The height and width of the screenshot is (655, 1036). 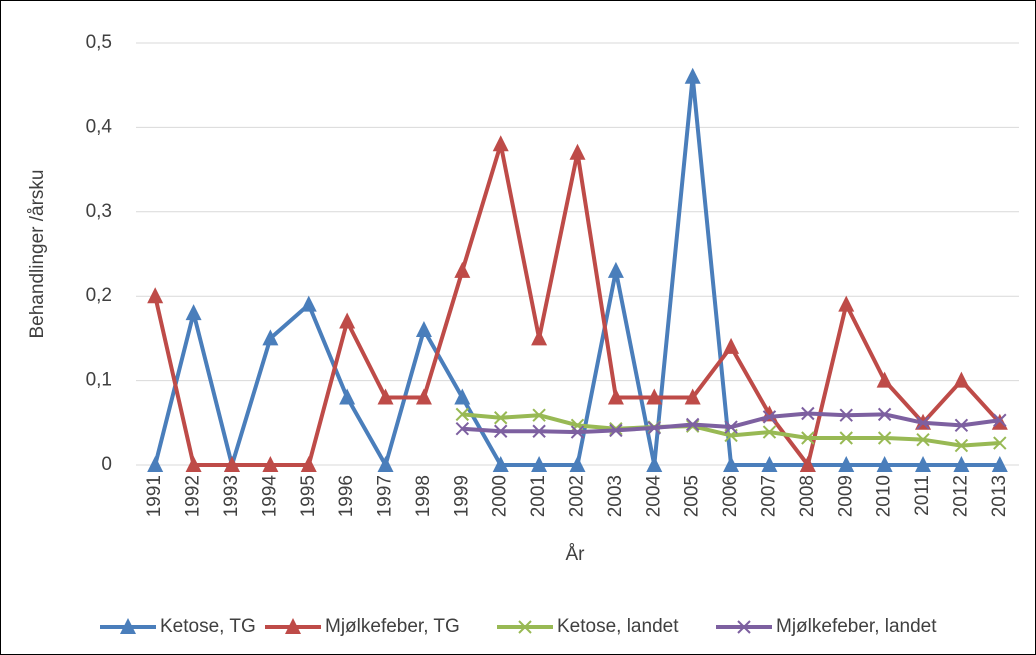 What do you see at coordinates (768, 496) in the screenshot?
I see `x-tick-label: 2007` at bounding box center [768, 496].